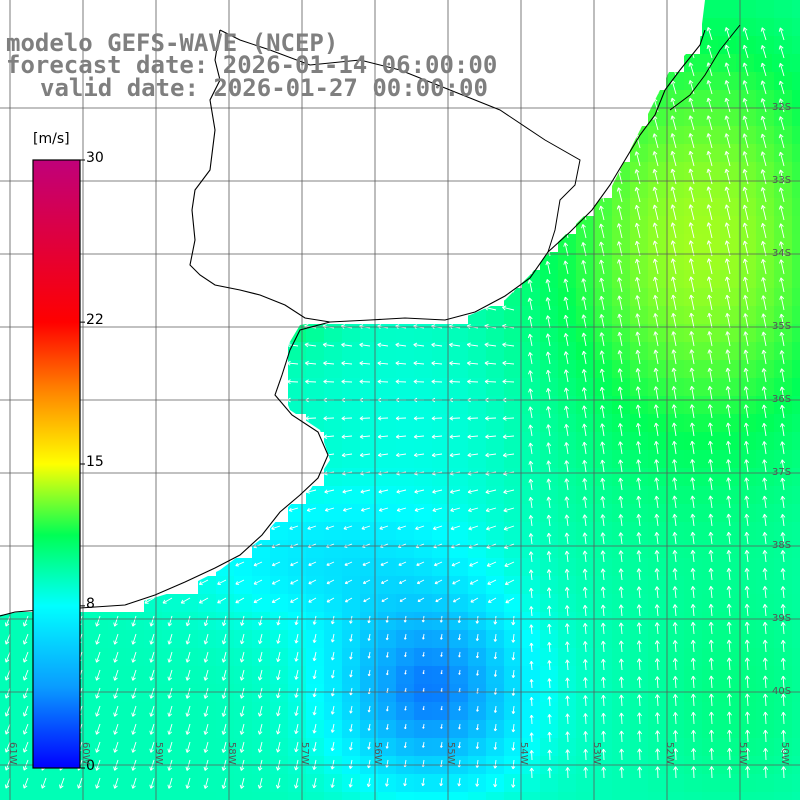 Image resolution: width=800 pixels, height=800 pixels. I want to click on latitude-label: 34S, so click(782, 253).